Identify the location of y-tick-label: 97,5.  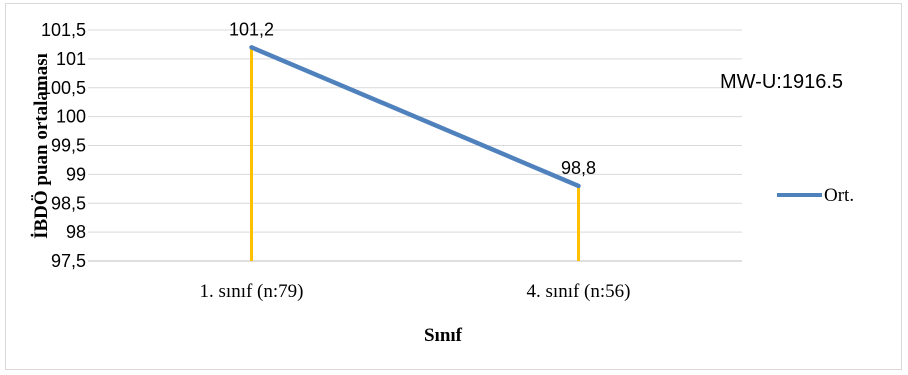
(68, 261).